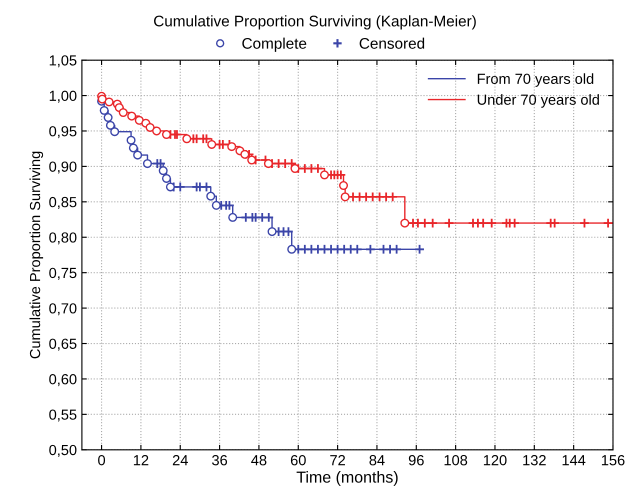 This screenshot has width=630, height=497. Describe the element at coordinates (495, 460) in the screenshot. I see `x-tick-label: 120` at that location.